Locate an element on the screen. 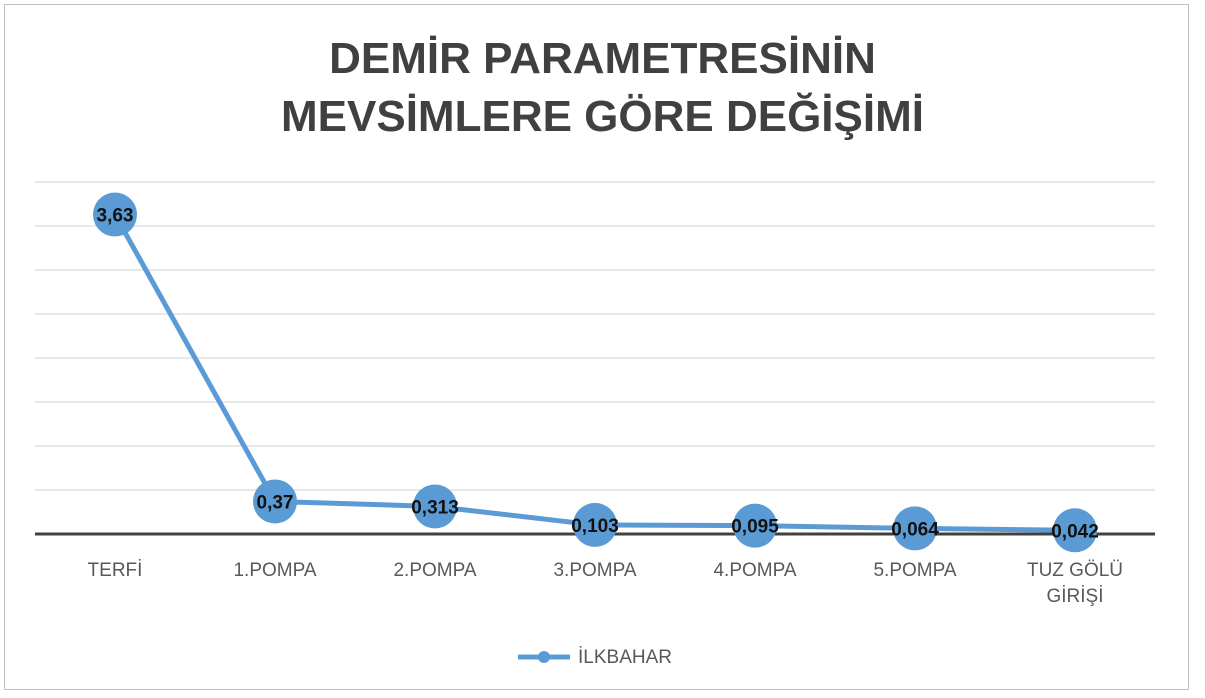 The image size is (1205, 698). legend-label: İLKBAHAR is located at coordinates (625, 657).